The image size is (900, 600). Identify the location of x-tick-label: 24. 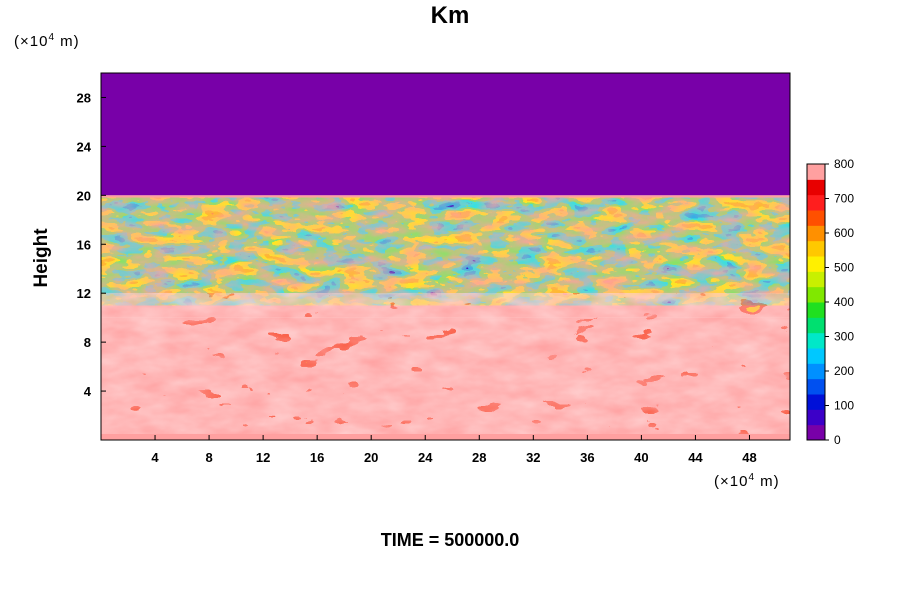
(425, 457).